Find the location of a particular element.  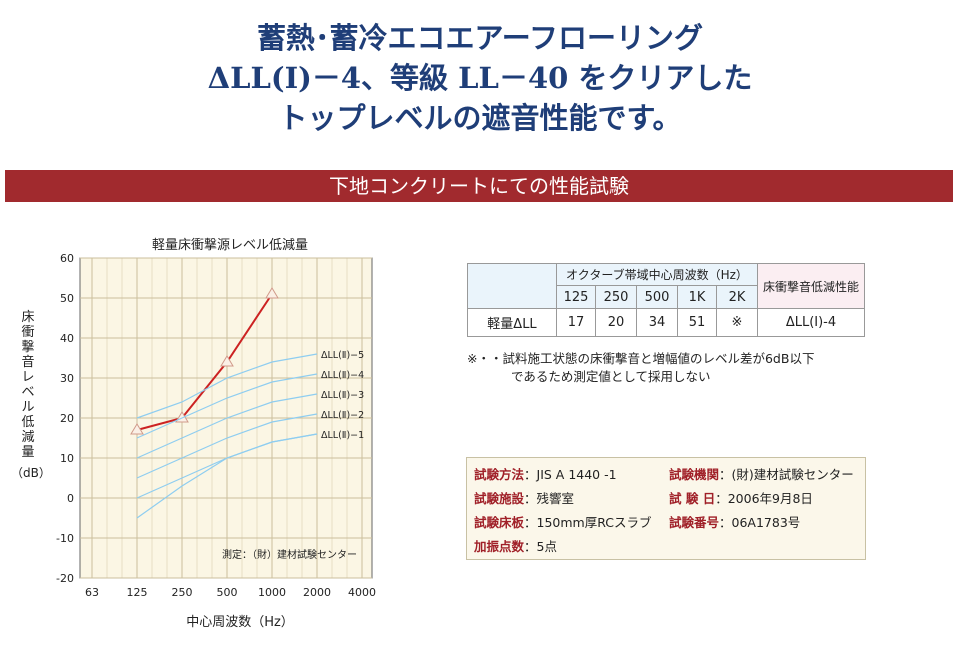

spec-key: 加振点数 is located at coordinates (499, 546).